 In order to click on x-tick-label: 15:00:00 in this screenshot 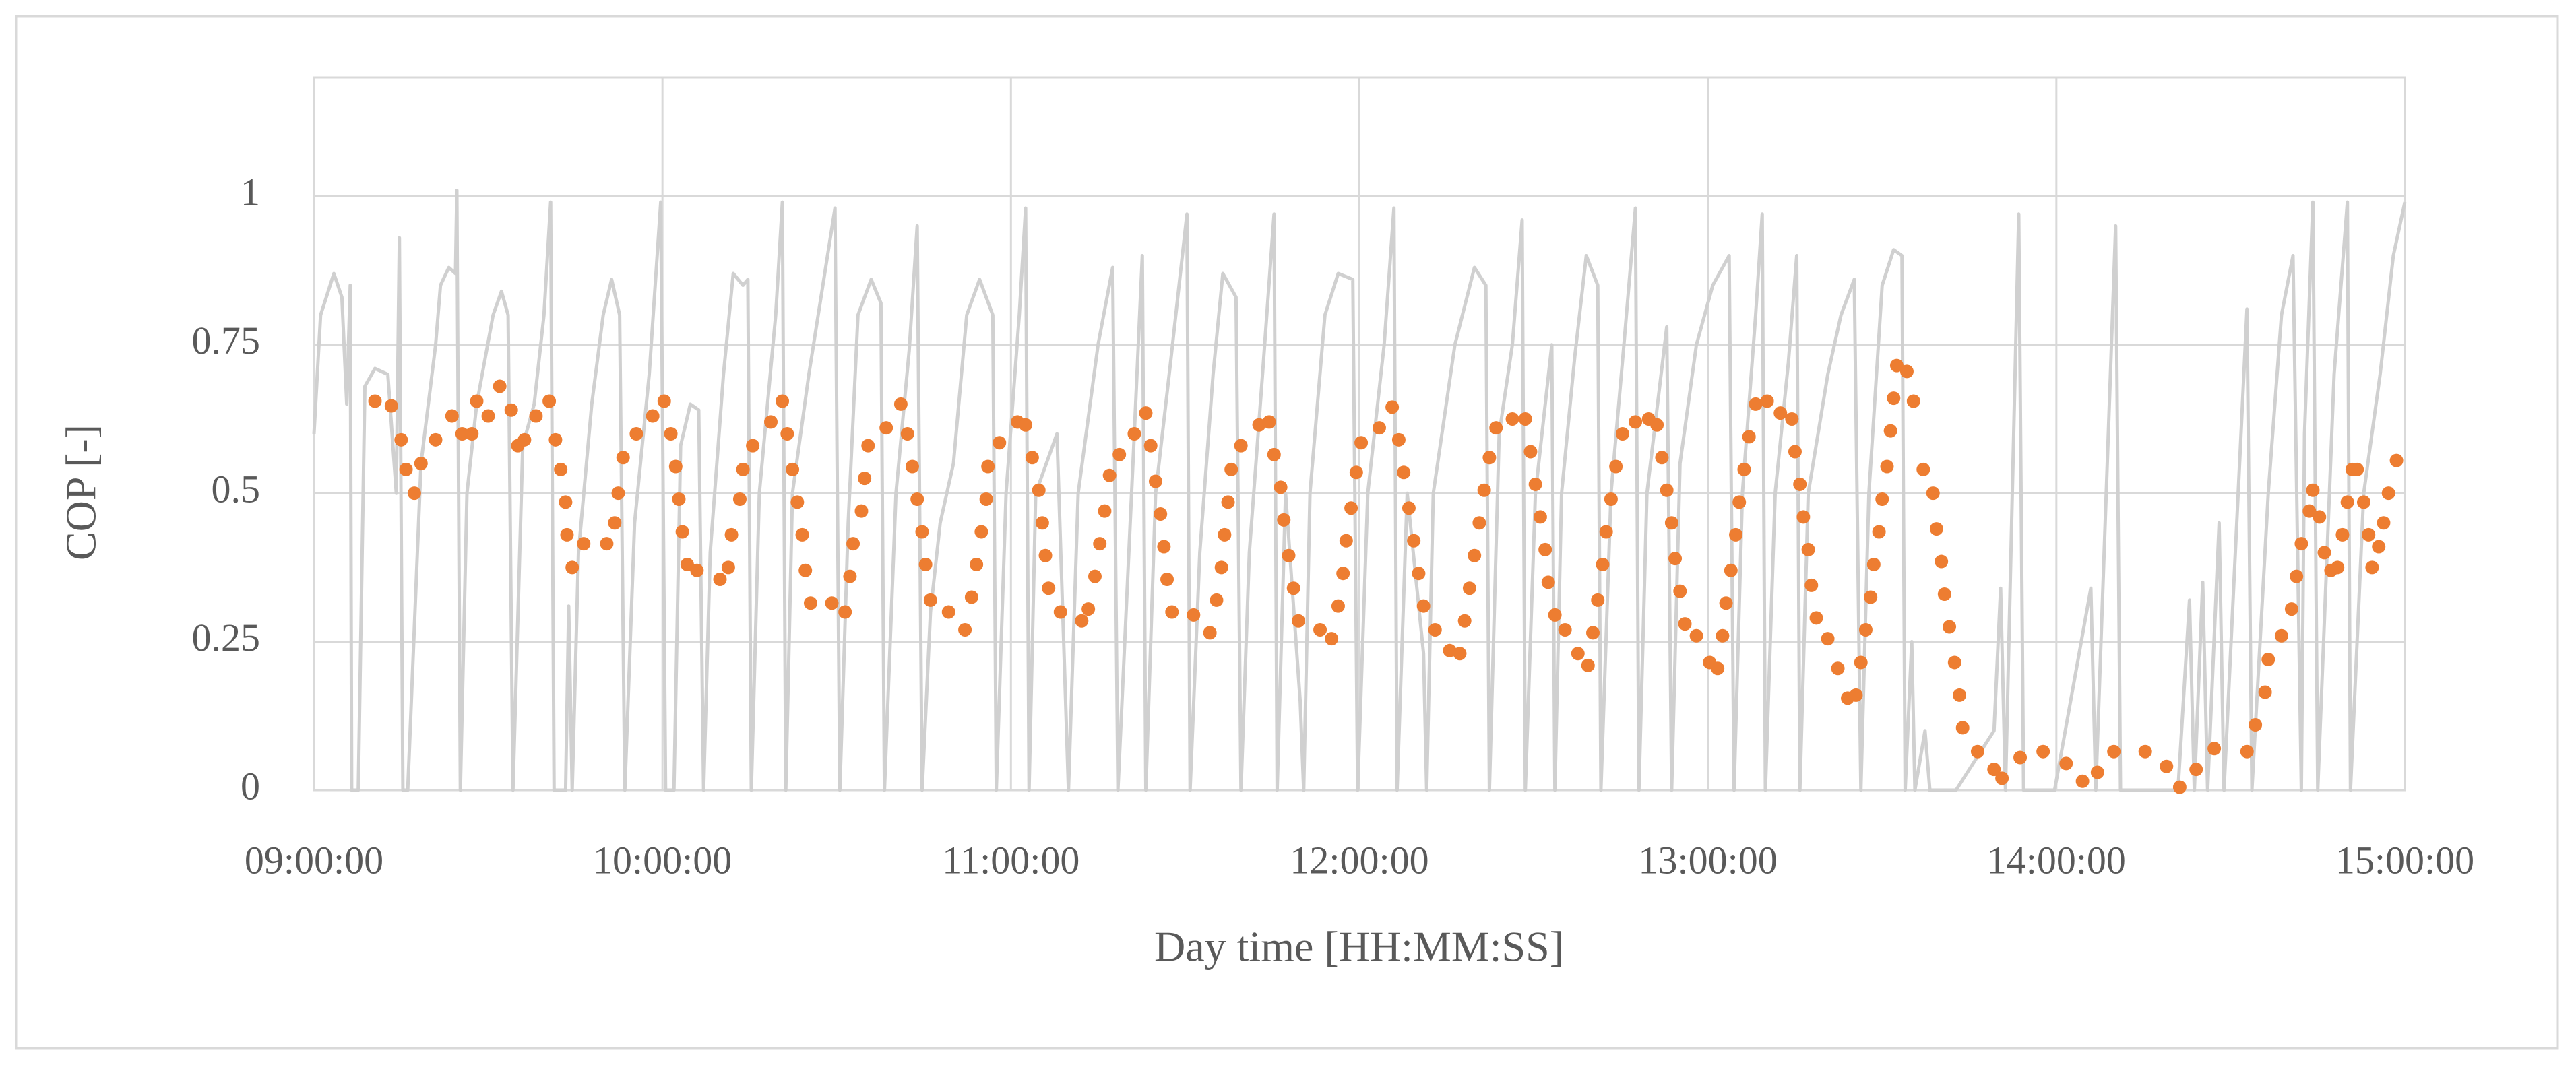, I will do `click(2404, 860)`.